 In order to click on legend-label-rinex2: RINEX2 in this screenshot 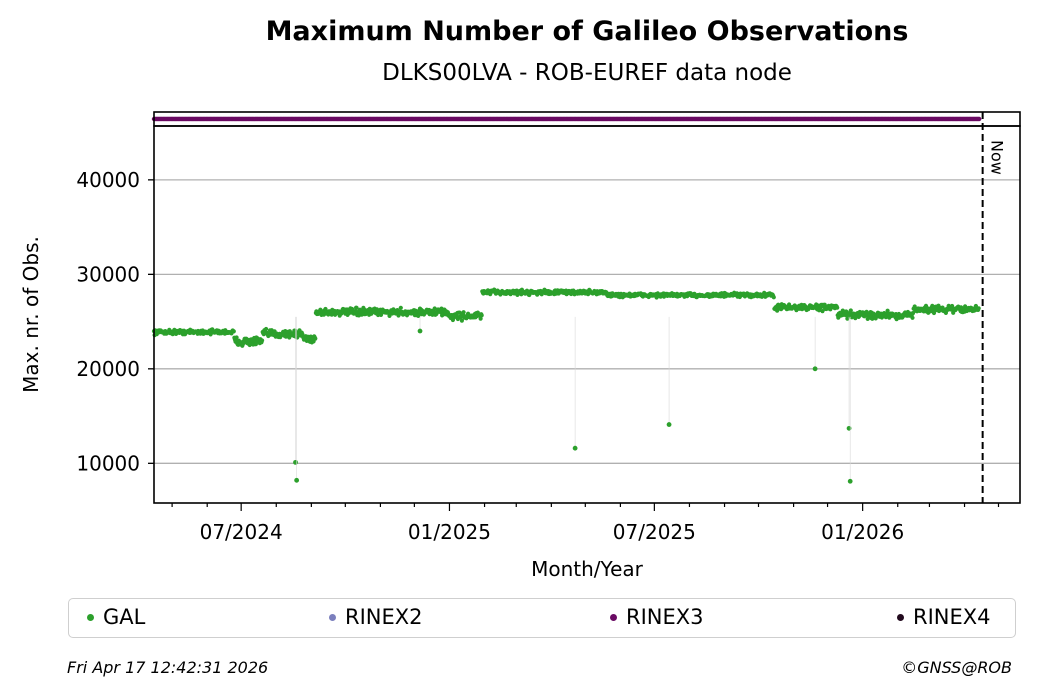, I will do `click(384, 617)`.